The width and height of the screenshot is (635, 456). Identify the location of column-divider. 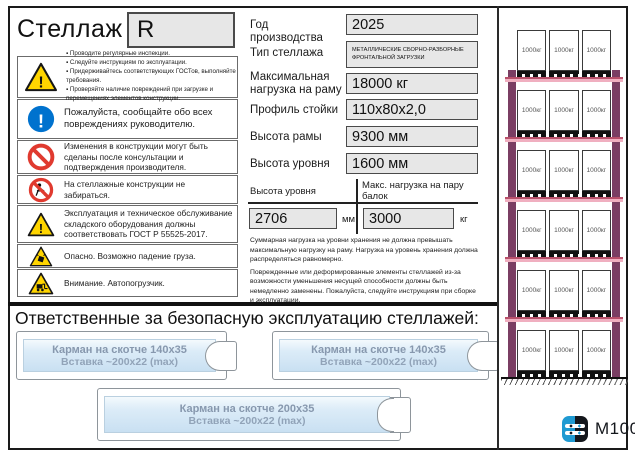
(498, 228).